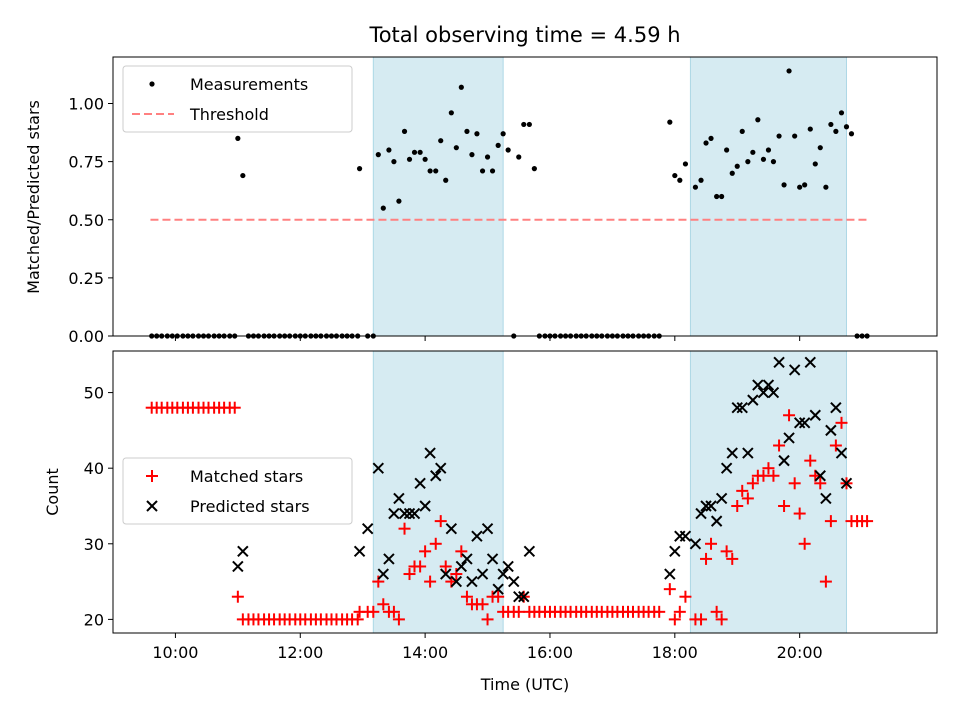  What do you see at coordinates (86, 278) in the screenshot?
I see `top-y-tick-label: 0.25` at bounding box center [86, 278].